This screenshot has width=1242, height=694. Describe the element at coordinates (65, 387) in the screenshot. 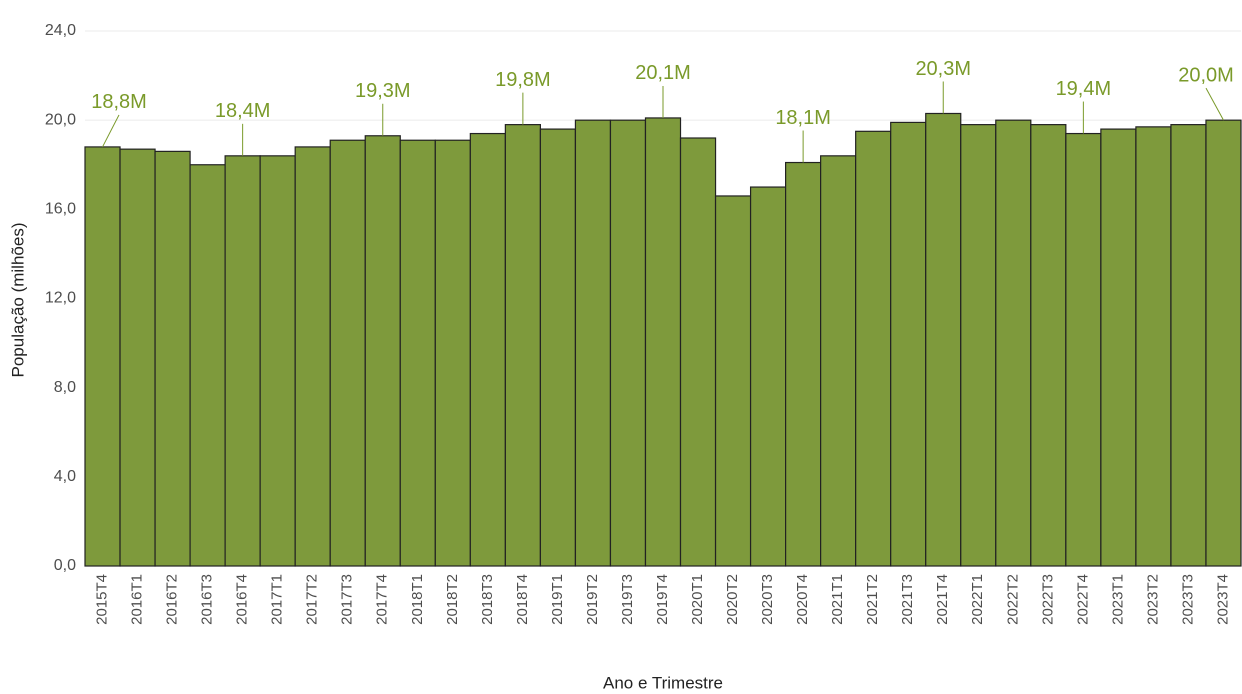

I see `y-tick-label: 8,0` at that location.